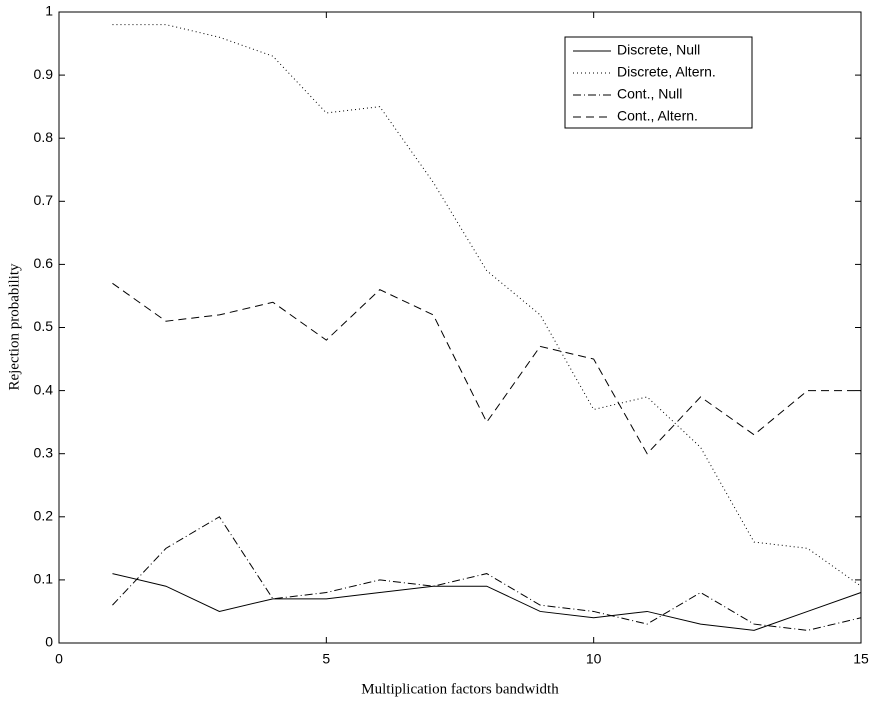 Image resolution: width=874 pixels, height=707 pixels. Describe the element at coordinates (666, 72) in the screenshot. I see `legend-label: Discrete, Altern.` at that location.